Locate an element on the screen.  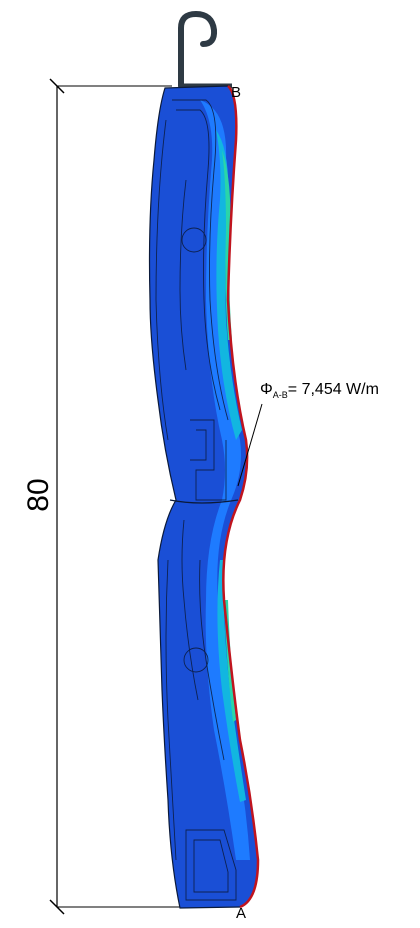
temperature-band-cool is located at coordinates (225, 480).